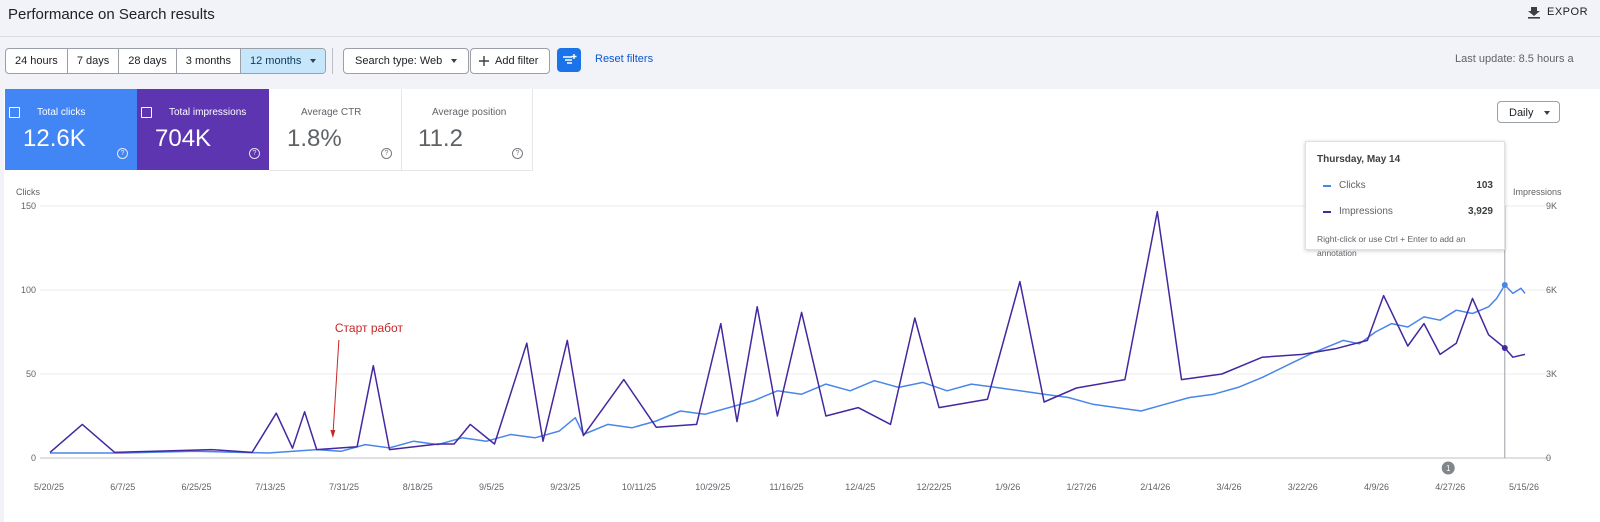 The image size is (1600, 522). I want to click on metric-card-average-ctr: Average CTR 1.8% ?, so click(335, 130).